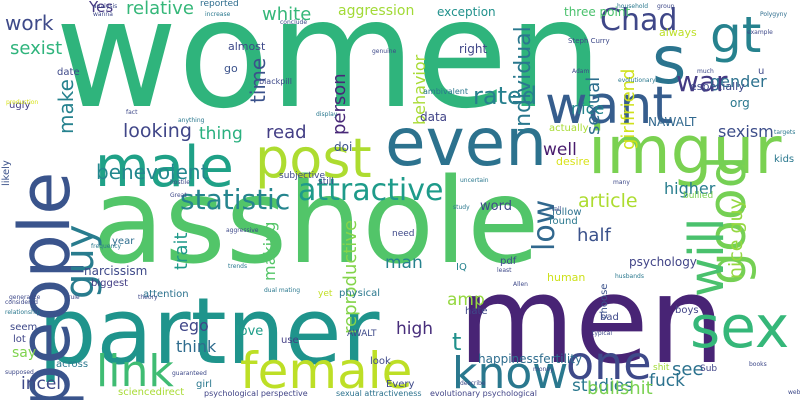  Describe the element at coordinates (359, 293) in the screenshot. I see `word-physical: physical` at that location.